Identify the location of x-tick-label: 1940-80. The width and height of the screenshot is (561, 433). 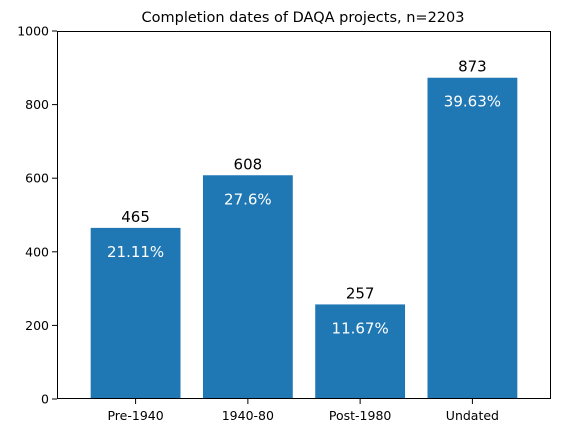
(248, 415).